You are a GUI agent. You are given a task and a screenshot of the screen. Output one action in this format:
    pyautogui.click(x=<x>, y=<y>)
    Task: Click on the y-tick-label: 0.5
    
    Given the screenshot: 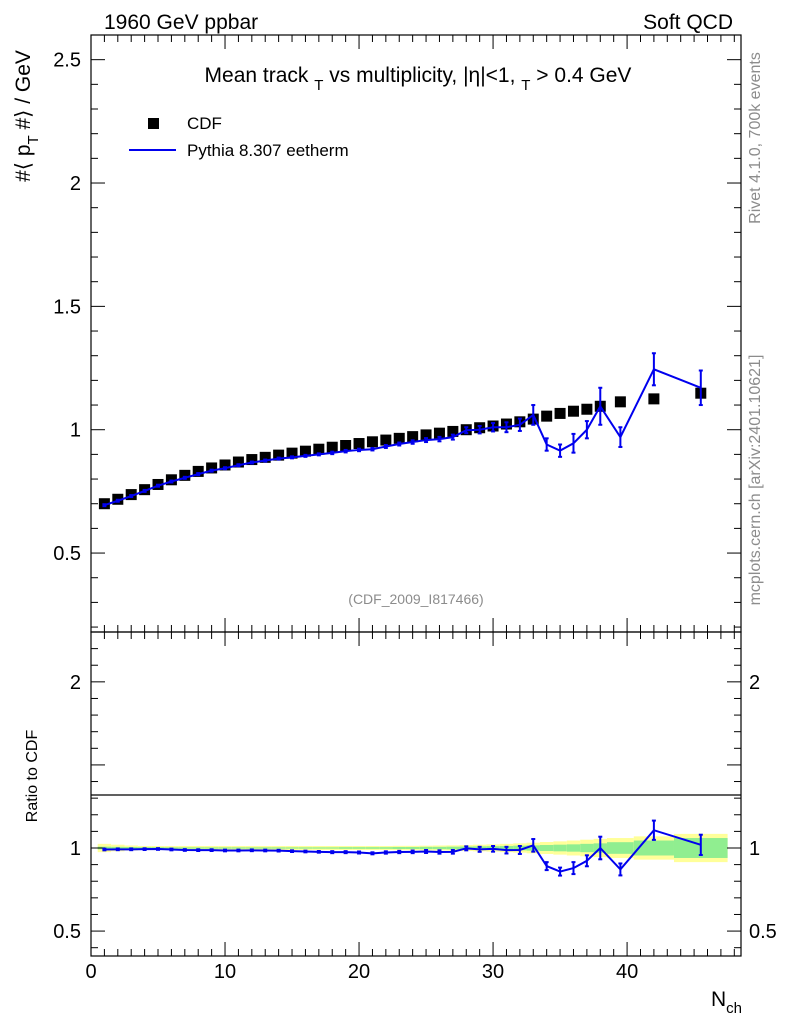 What is the action you would take?
    pyautogui.click(x=67, y=554)
    